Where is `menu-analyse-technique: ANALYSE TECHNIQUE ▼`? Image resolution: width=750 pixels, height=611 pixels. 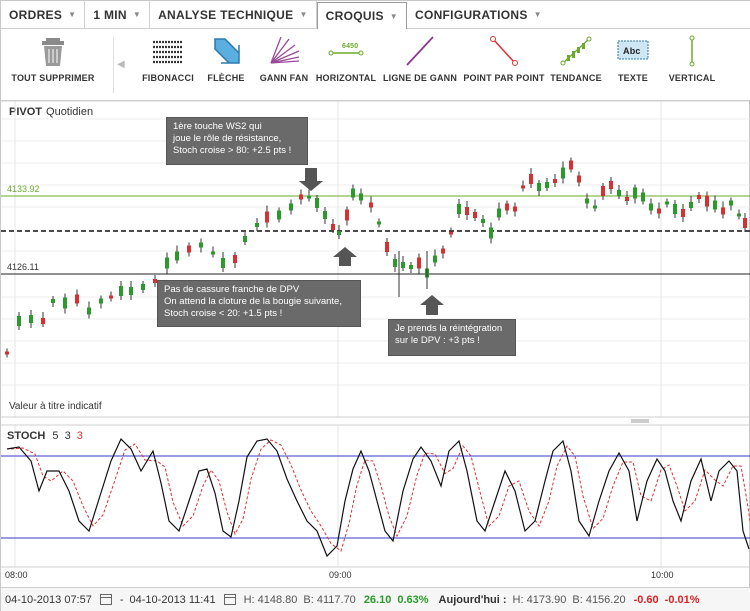
menu-analyse-technique: ANALYSE TECHNIQUE ▼ is located at coordinates (233, 14).